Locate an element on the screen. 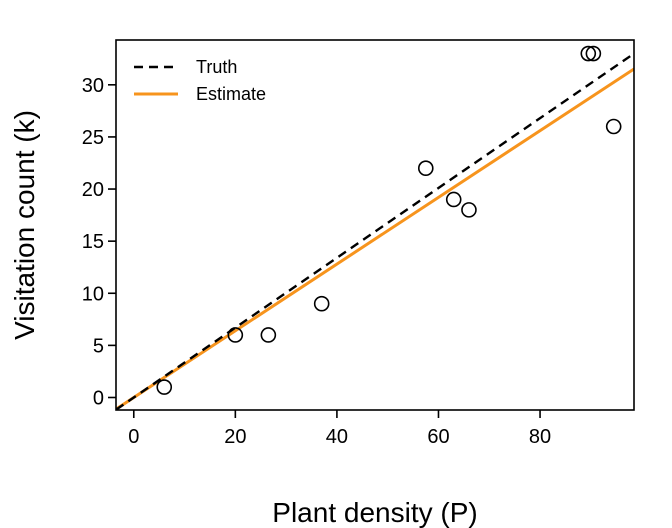 This screenshot has width=672, height=528. x-tick-label: 40 is located at coordinates (337, 437).